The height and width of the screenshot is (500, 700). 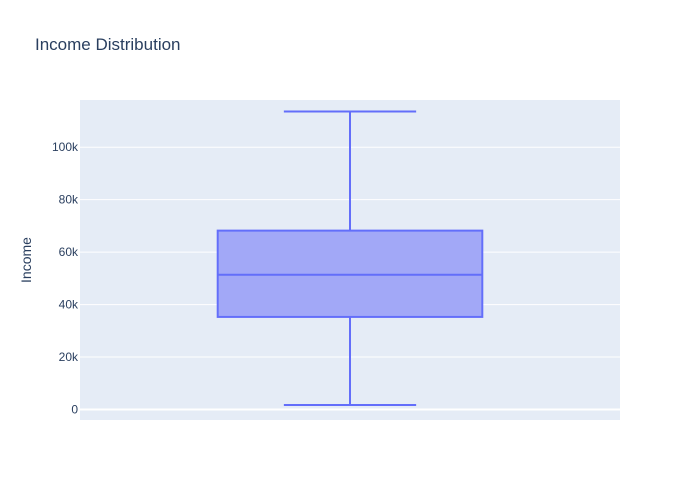 I want to click on y-tick-label: 0, so click(x=74, y=410).